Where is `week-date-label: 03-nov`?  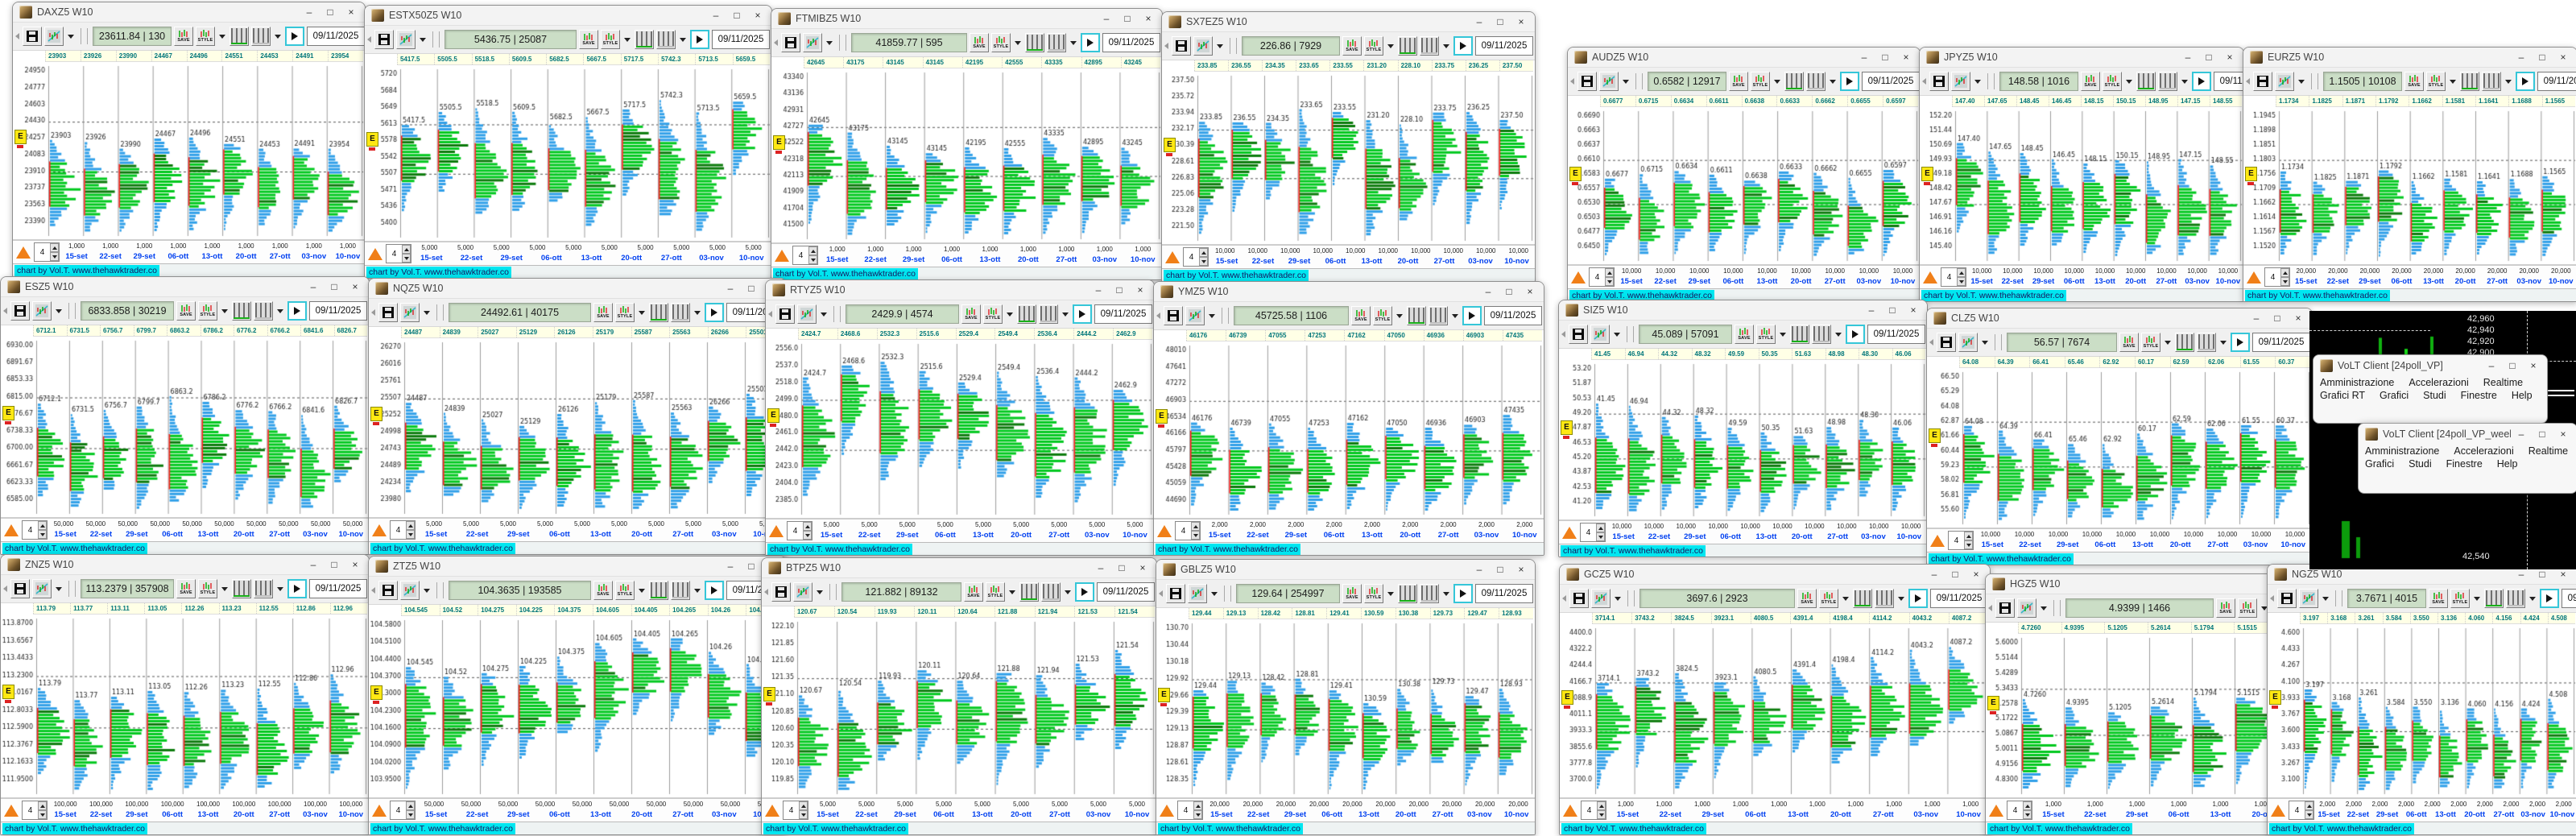
week-date-label: 03-nov is located at coordinates (1098, 814).